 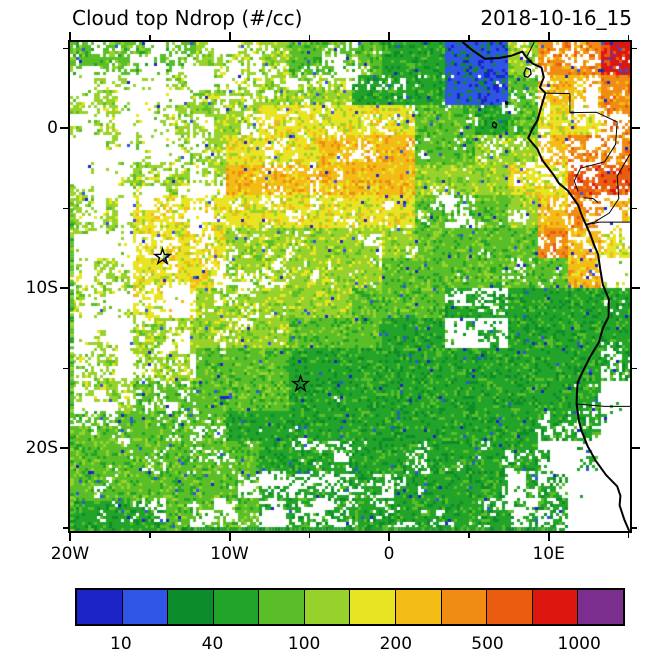 I want to click on chart-title: Cloud top Ndrop (#/cc), so click(x=187, y=18).